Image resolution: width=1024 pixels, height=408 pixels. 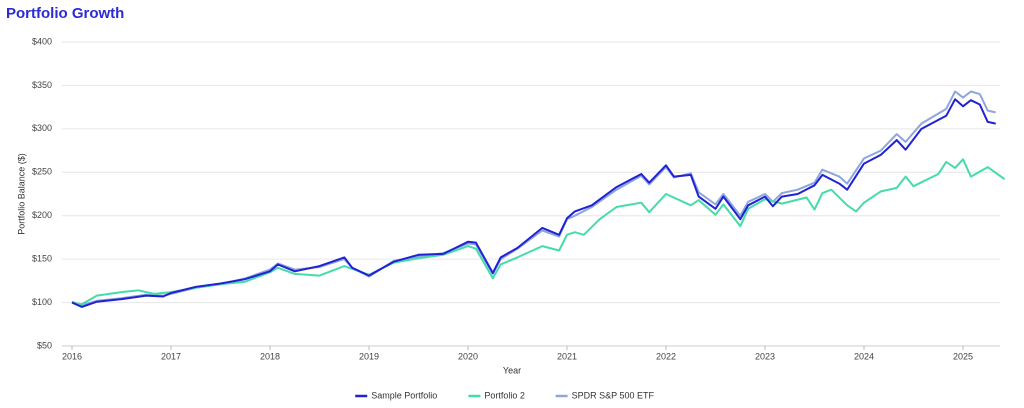 I want to click on x-axis-label: Year, so click(x=512, y=370).